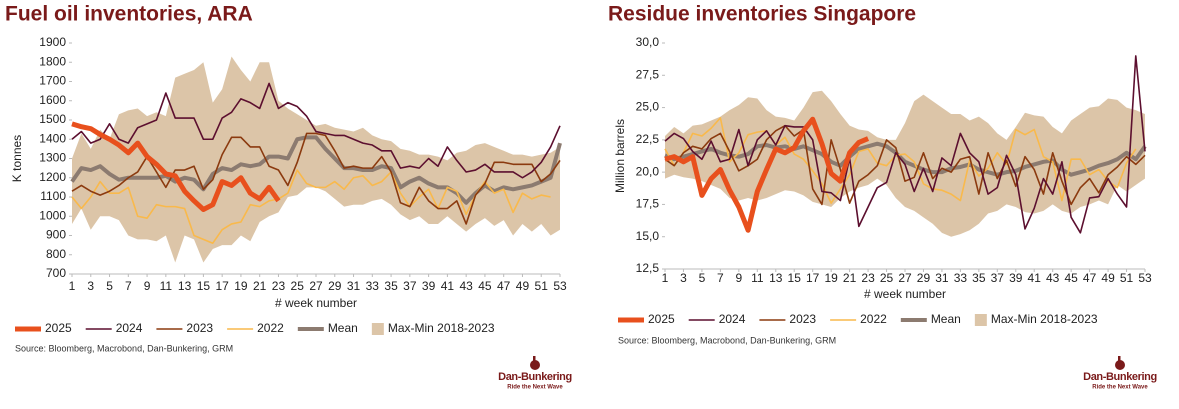 The image size is (1179, 409). What do you see at coordinates (56, 235) in the screenshot?
I see `y-tick-label: 900` at bounding box center [56, 235].